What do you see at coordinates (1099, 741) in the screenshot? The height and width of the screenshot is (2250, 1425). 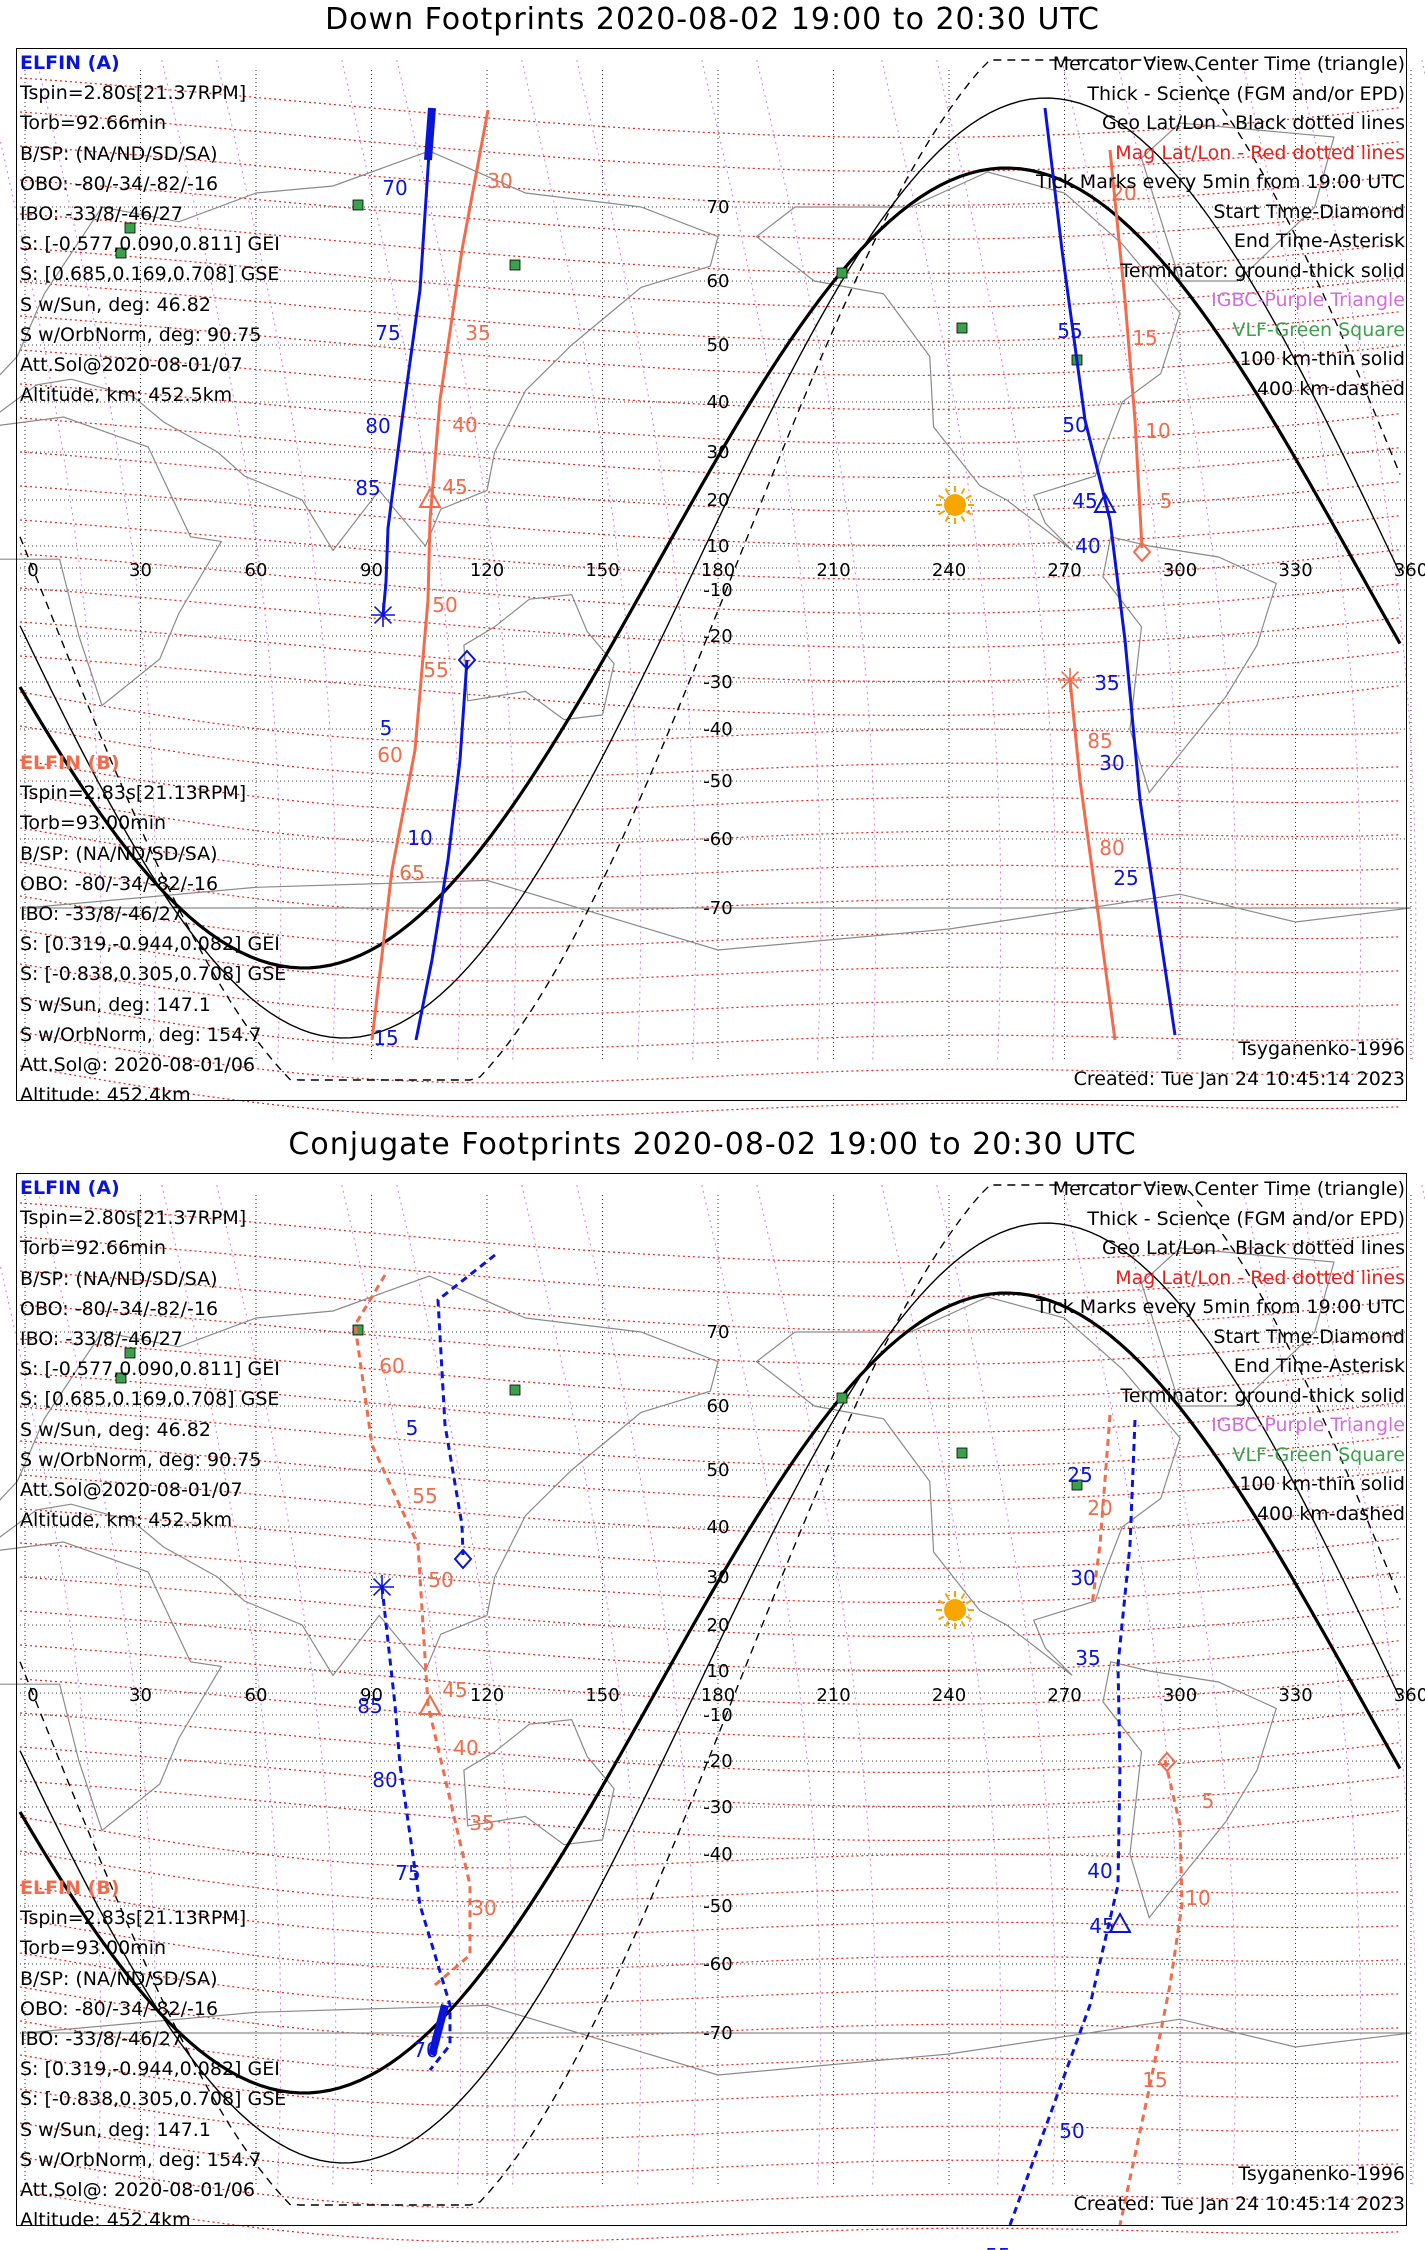 I see `elfin-b-tick-label: 85` at bounding box center [1099, 741].